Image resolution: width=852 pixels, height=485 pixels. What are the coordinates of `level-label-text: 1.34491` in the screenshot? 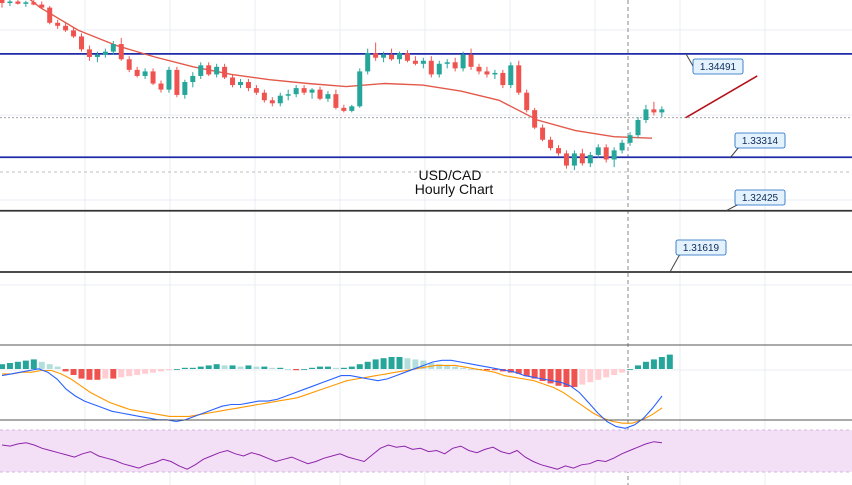 It's located at (718, 67).